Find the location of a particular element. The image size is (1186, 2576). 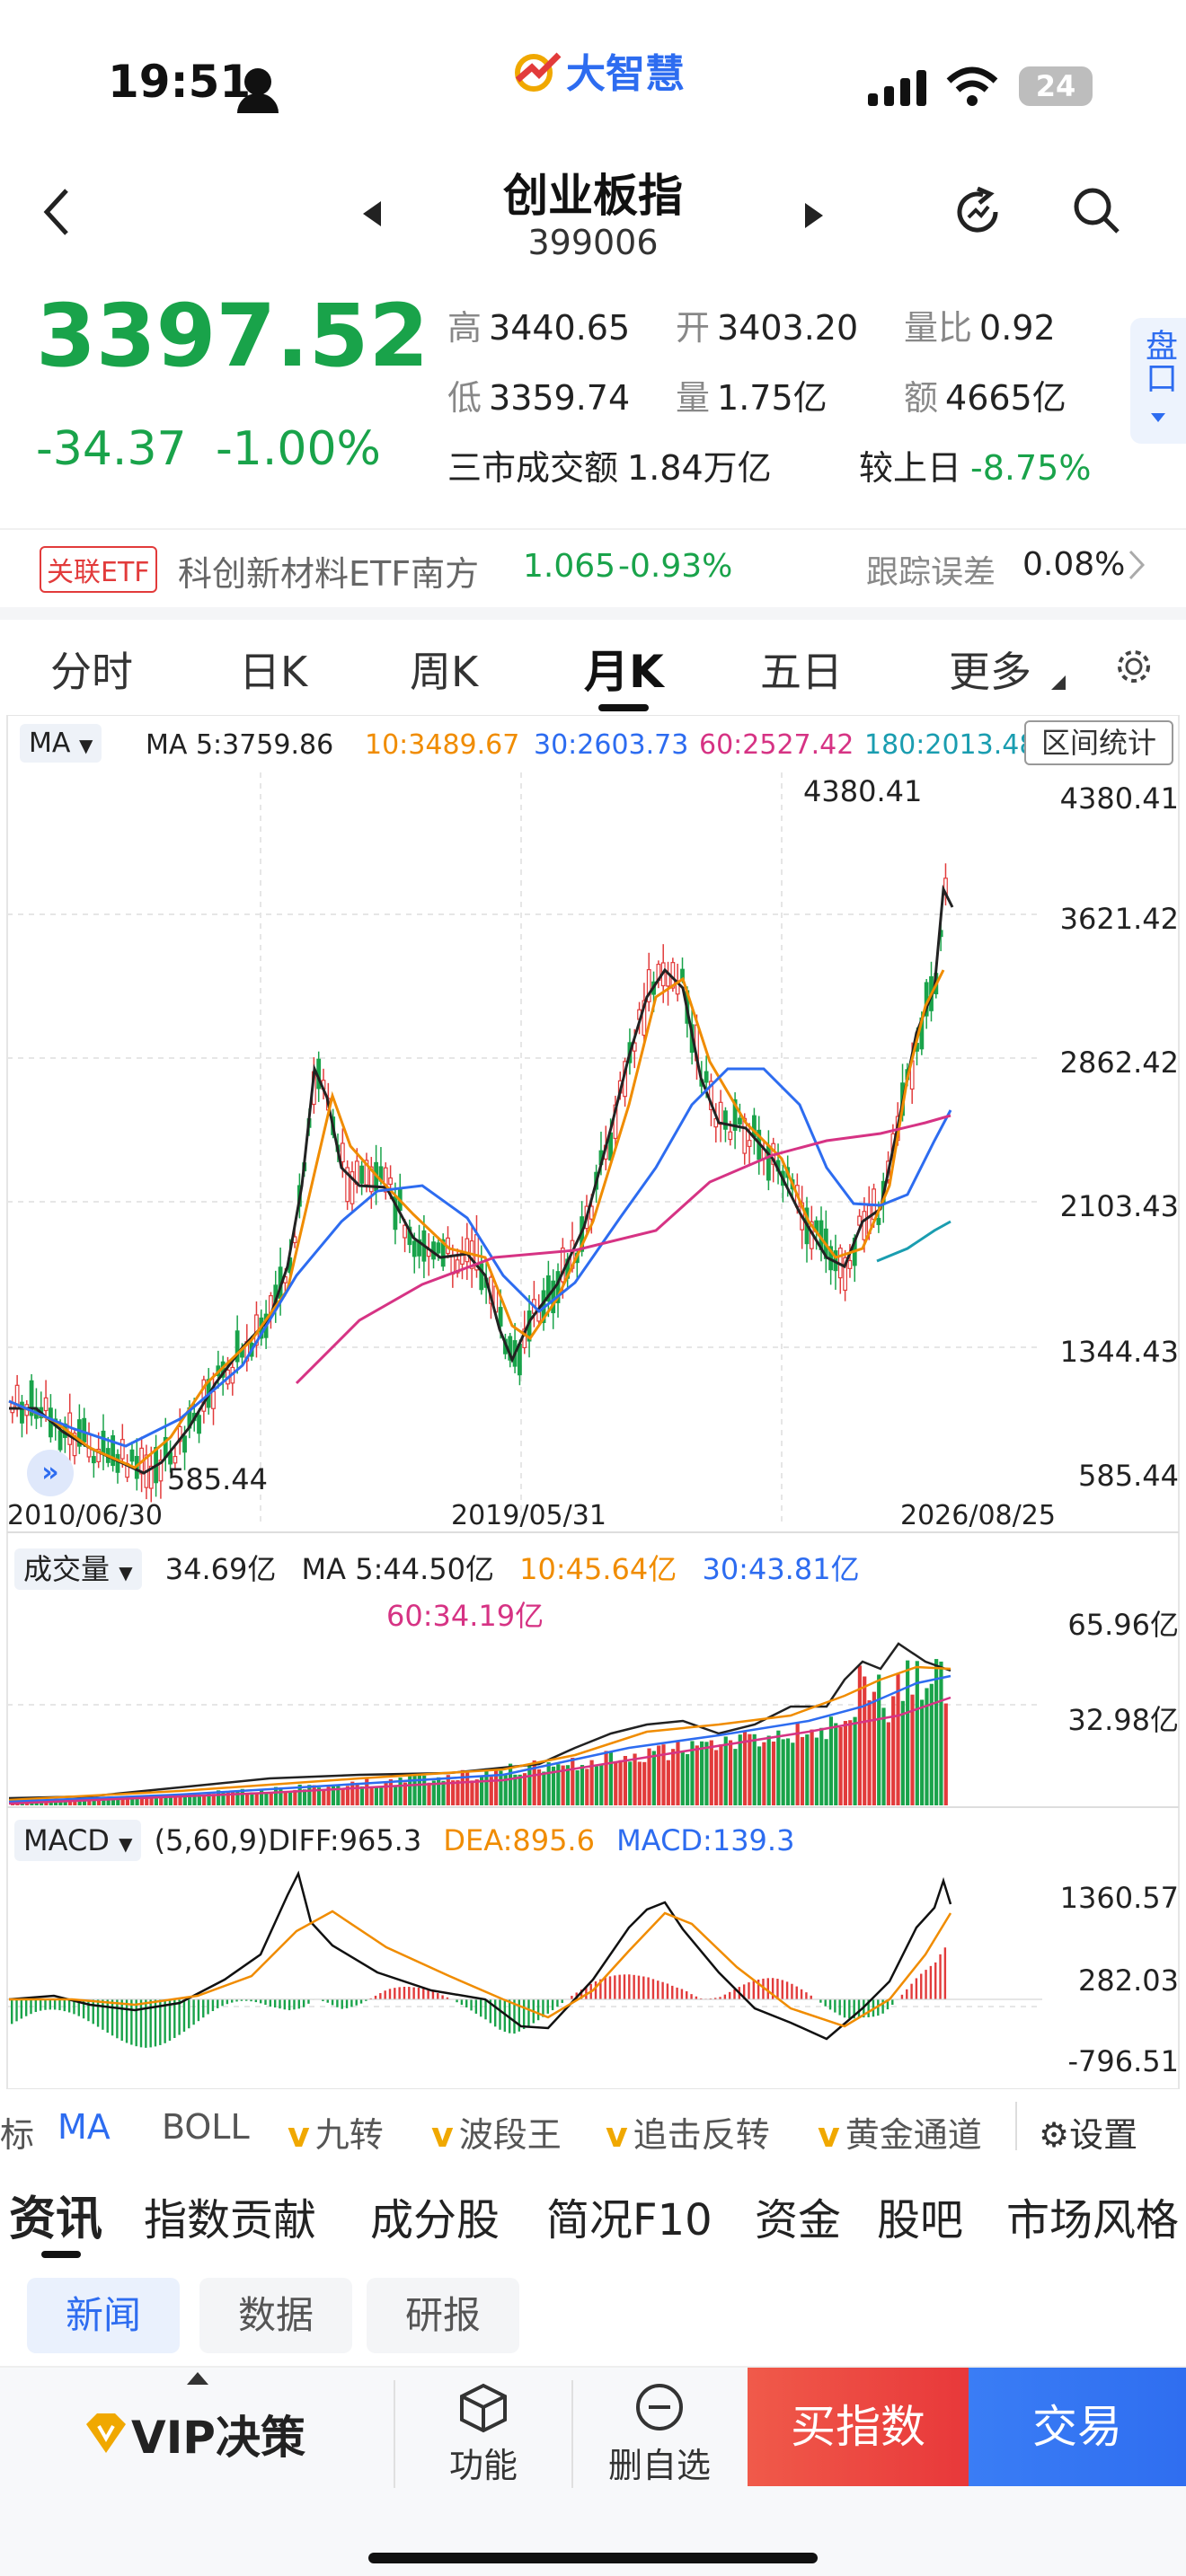

vip-decision-button: VIP决策 is located at coordinates (193, 2434).